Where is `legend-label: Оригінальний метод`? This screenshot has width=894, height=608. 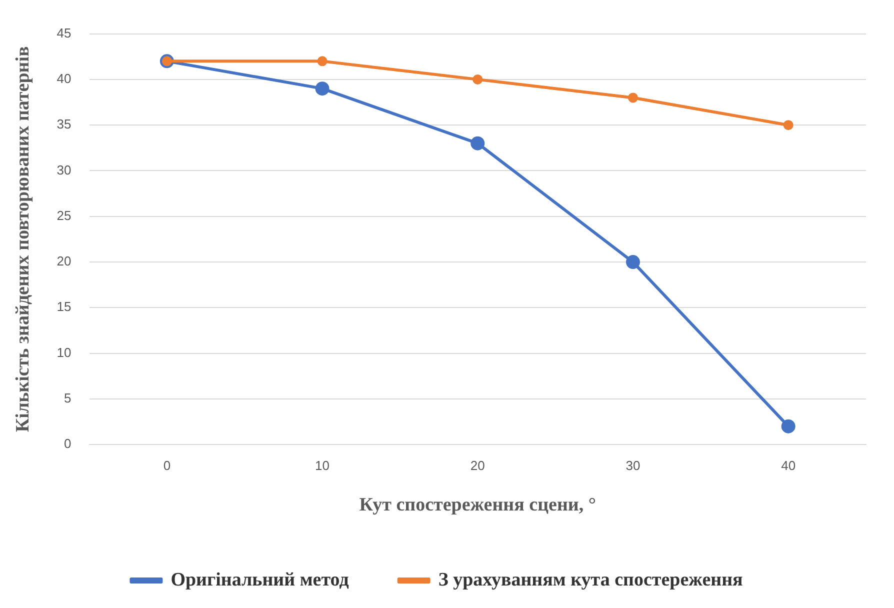 legend-label: Оригінальний метод is located at coordinates (260, 579).